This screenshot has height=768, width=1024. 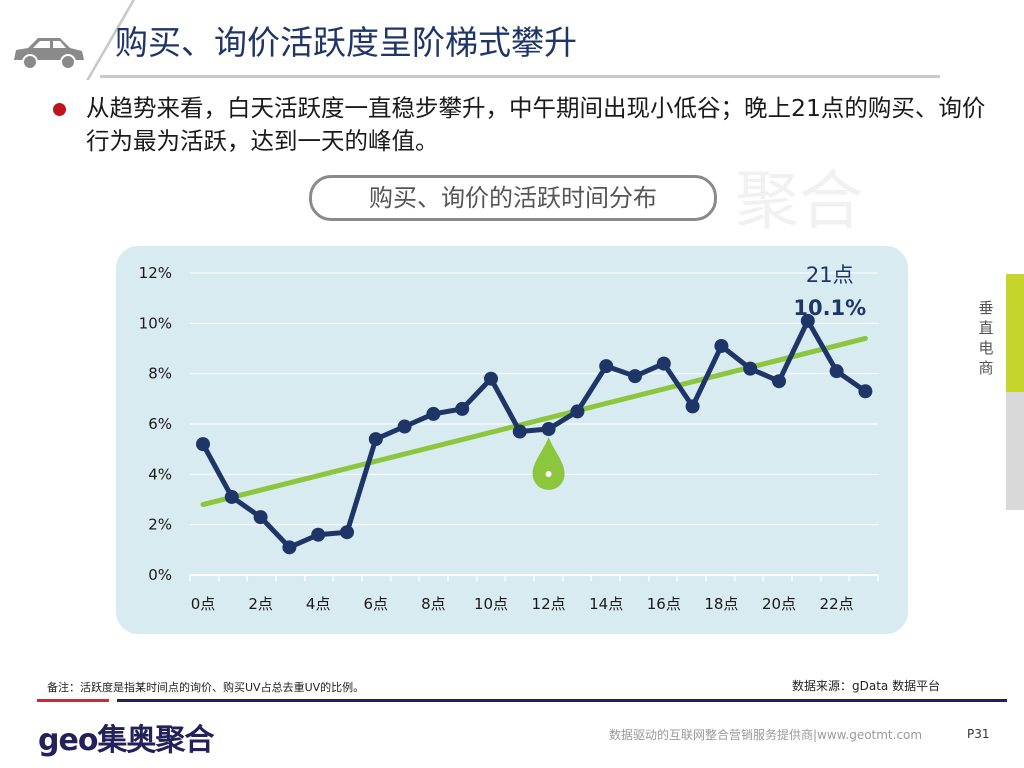 What do you see at coordinates (73, 700) in the screenshot?
I see `footer-line-red` at bounding box center [73, 700].